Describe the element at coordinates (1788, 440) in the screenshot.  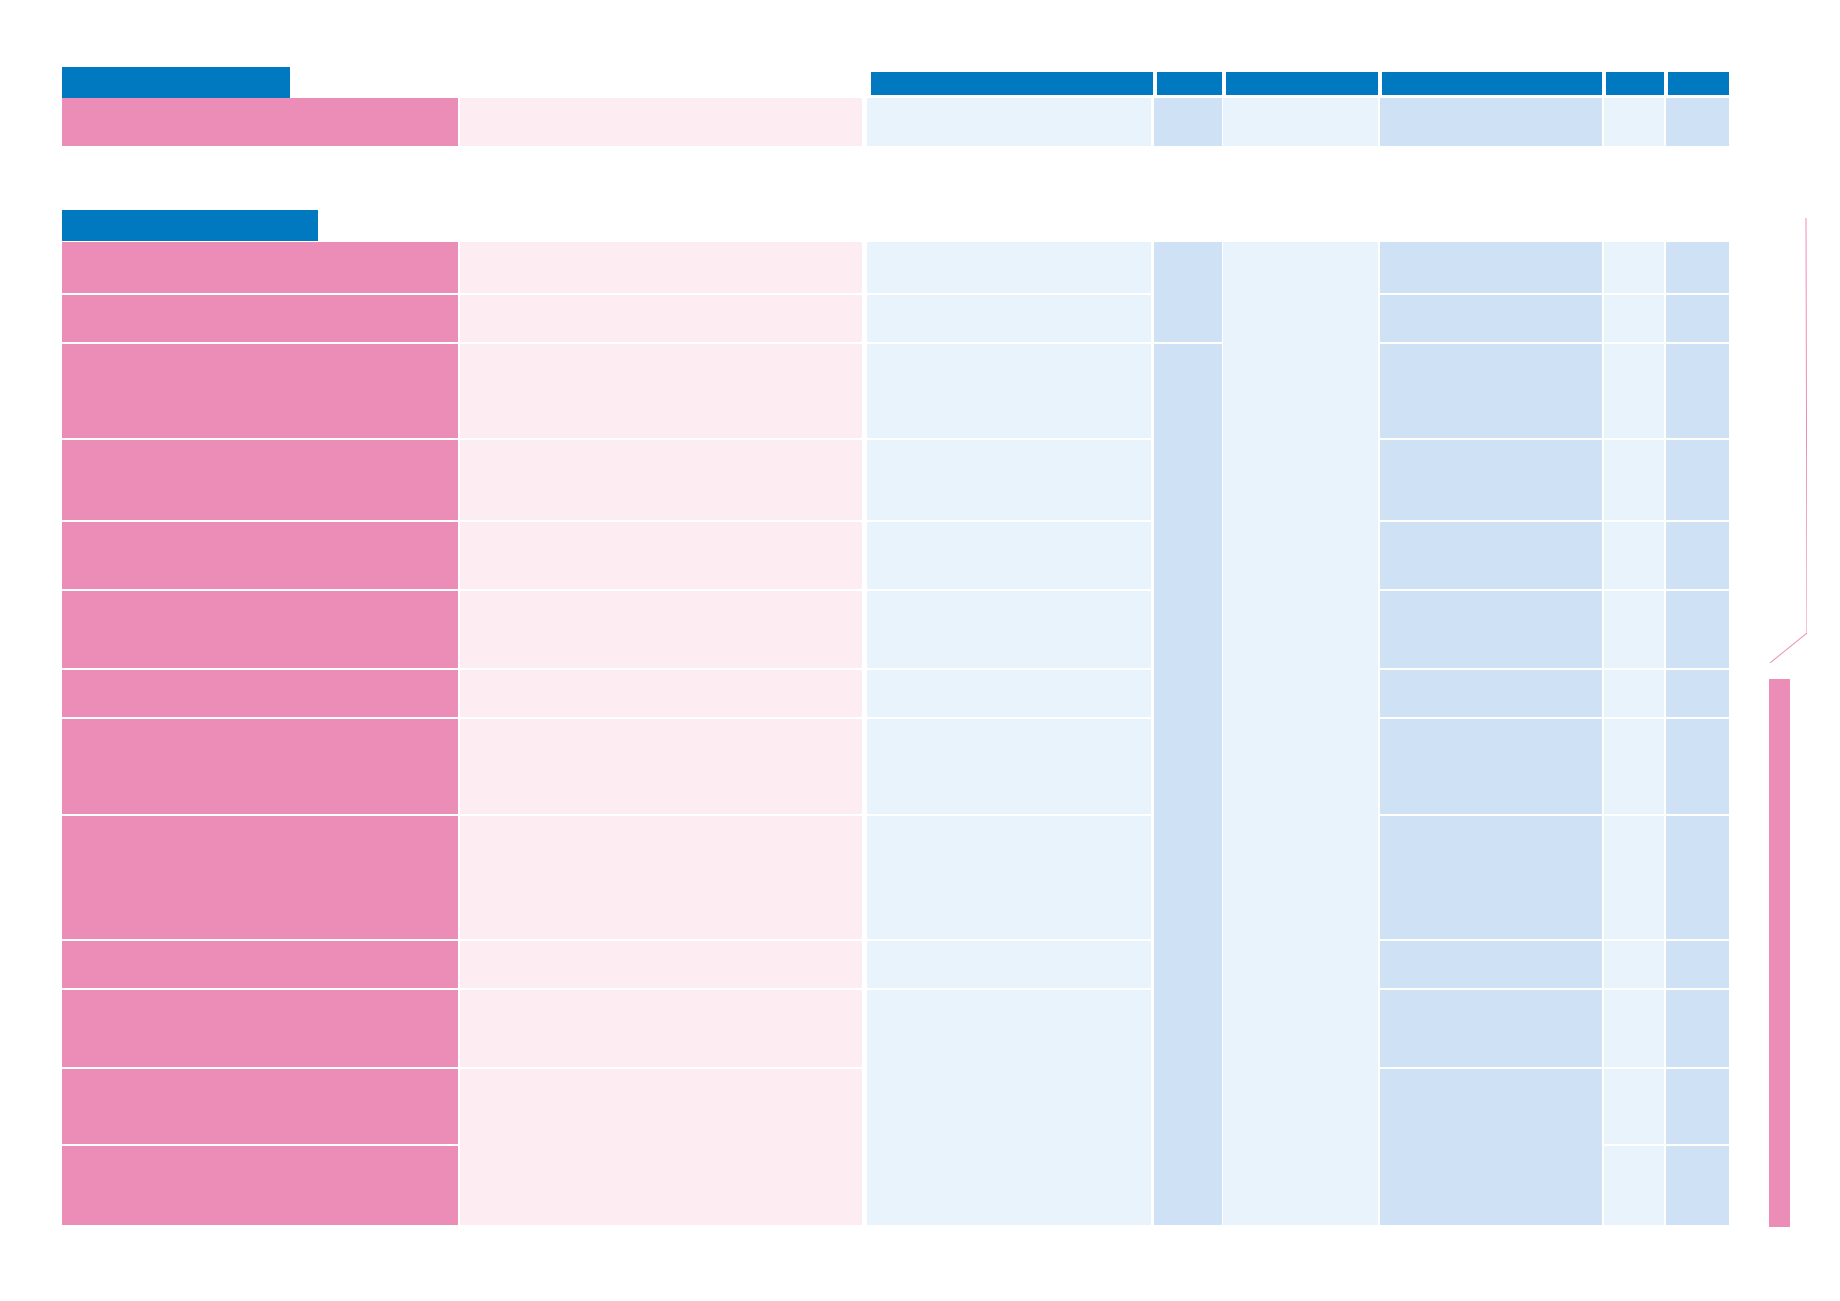
I see `side-bracket-line` at that location.